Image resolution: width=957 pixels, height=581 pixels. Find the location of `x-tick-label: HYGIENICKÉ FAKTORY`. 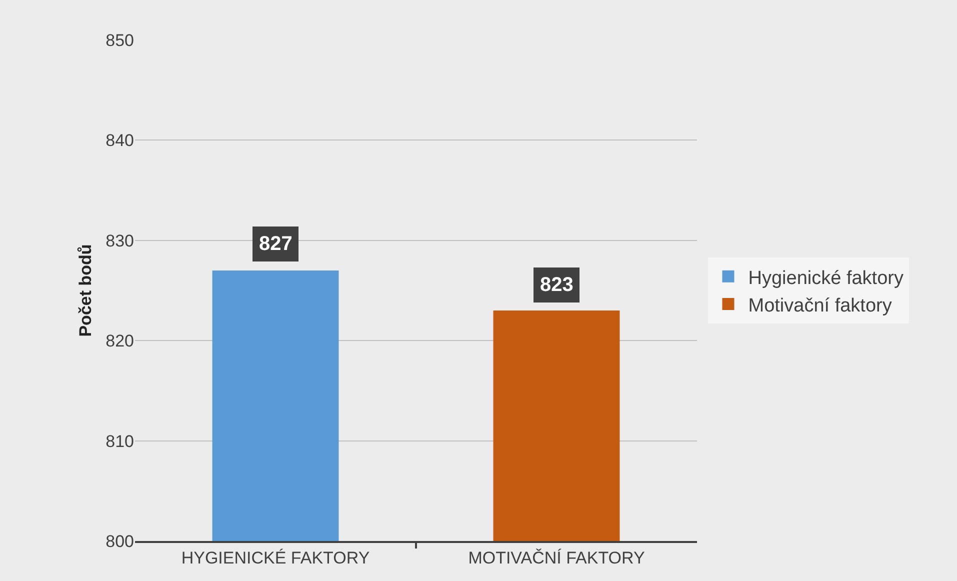

x-tick-label: HYGIENICKÉ FAKTORY is located at coordinates (275, 558).